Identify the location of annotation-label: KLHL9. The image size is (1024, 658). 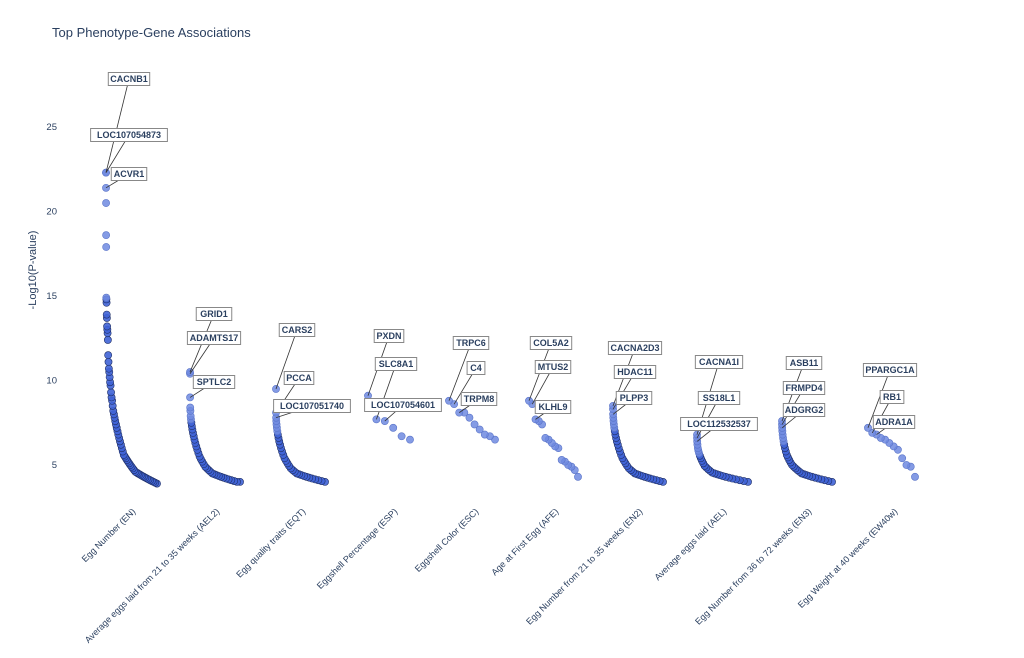
(553, 407).